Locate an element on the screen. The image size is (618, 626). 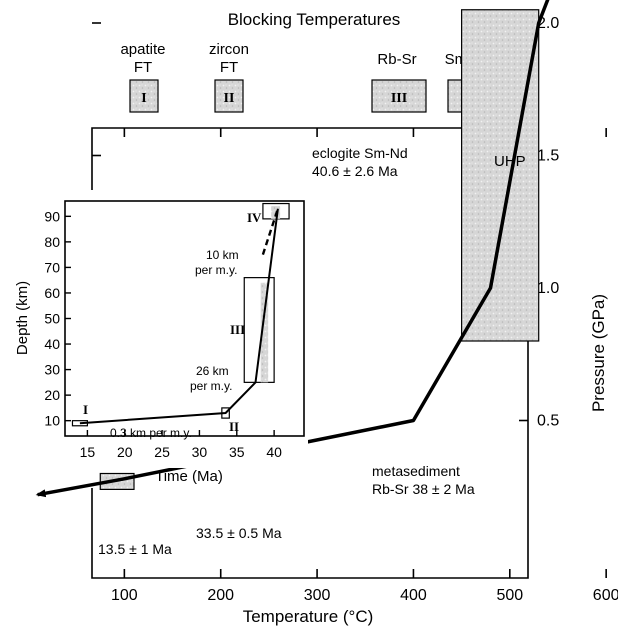
inset-x-ticks: 15 20 25 30 35 40 is located at coordinates (181, 445).